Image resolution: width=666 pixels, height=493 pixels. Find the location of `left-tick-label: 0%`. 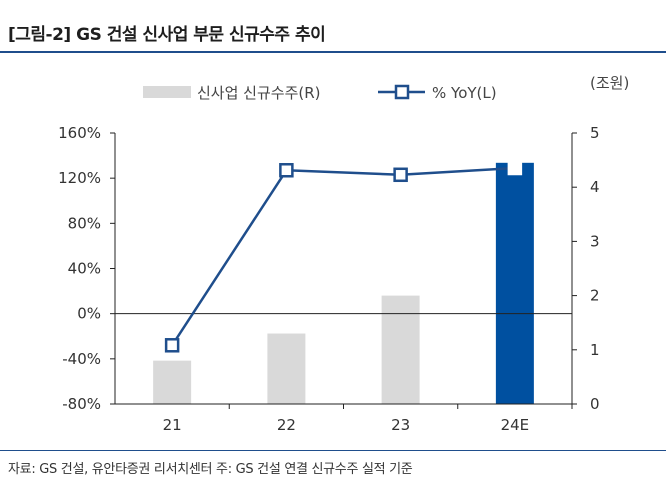

left-tick-label: 0% is located at coordinates (89, 314).